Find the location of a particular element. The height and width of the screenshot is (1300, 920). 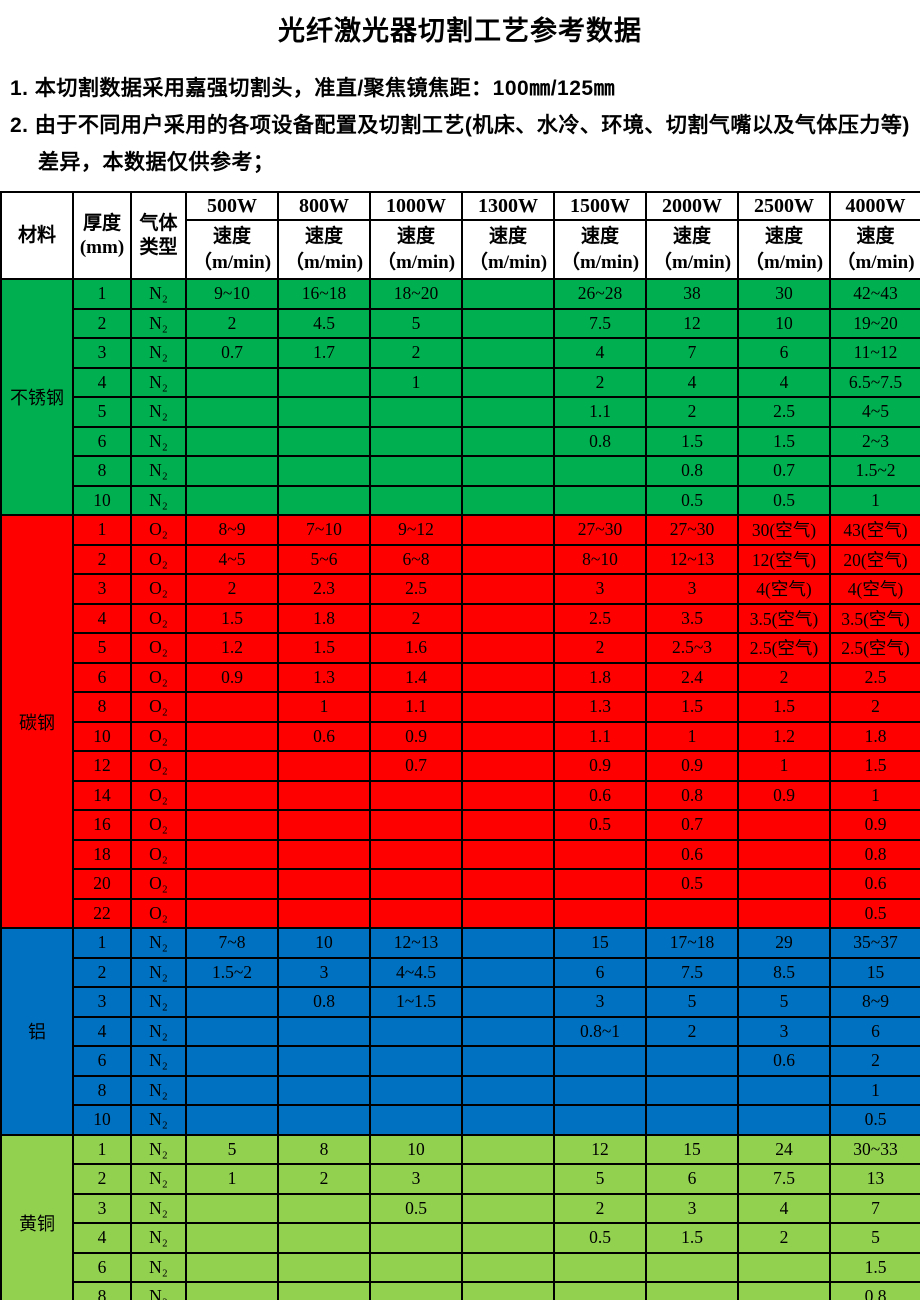

table-row: 3 N₂ 0.7 1.7 2 4 7 6 11~12 is located at coordinates (460, 353).